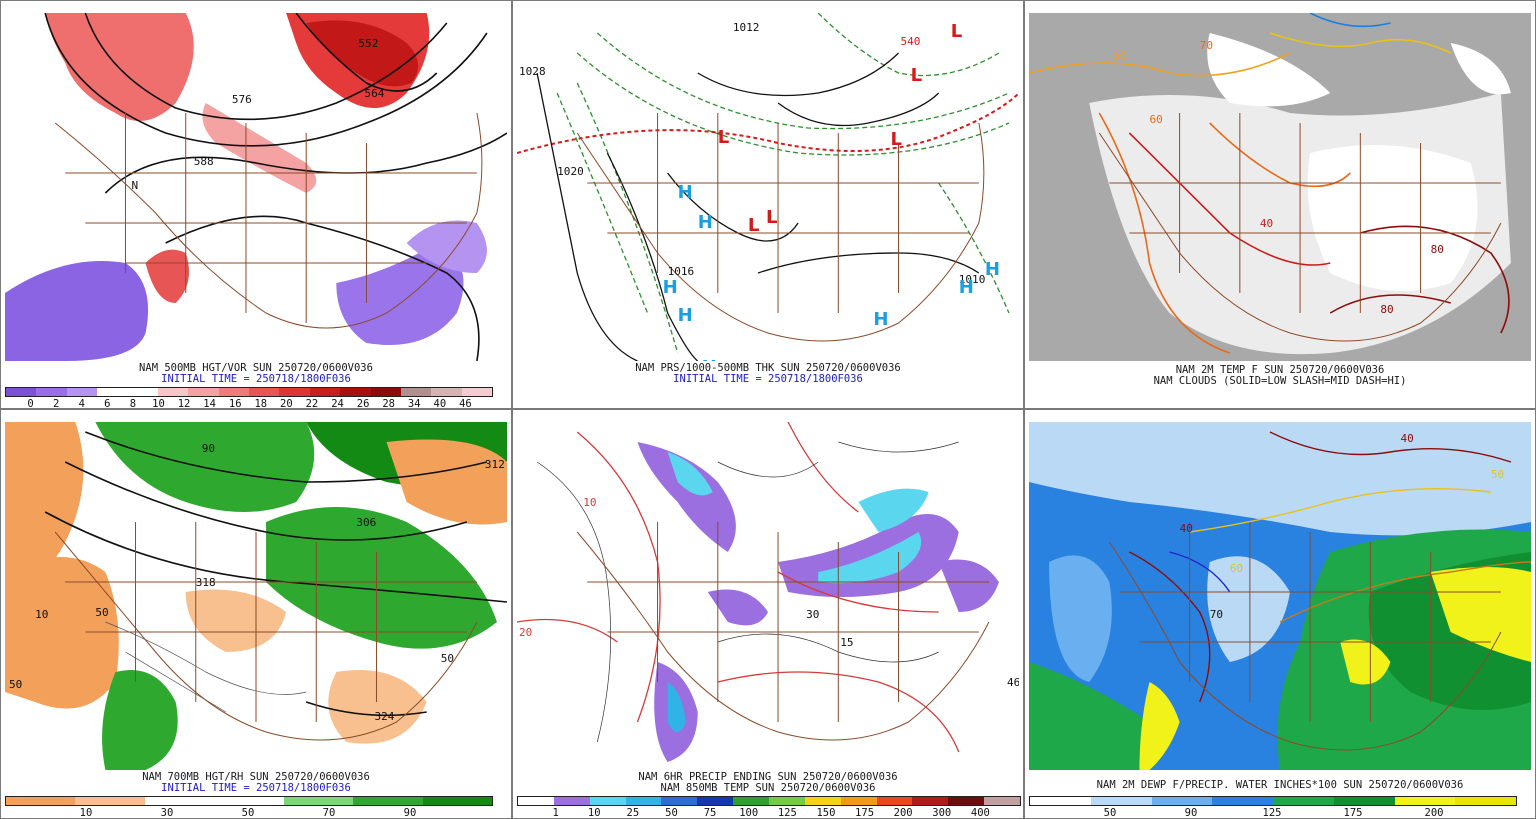 Image resolution: width=1536 pixels, height=819 pixels. I want to click on temp-label-20: 20, so click(525, 632).